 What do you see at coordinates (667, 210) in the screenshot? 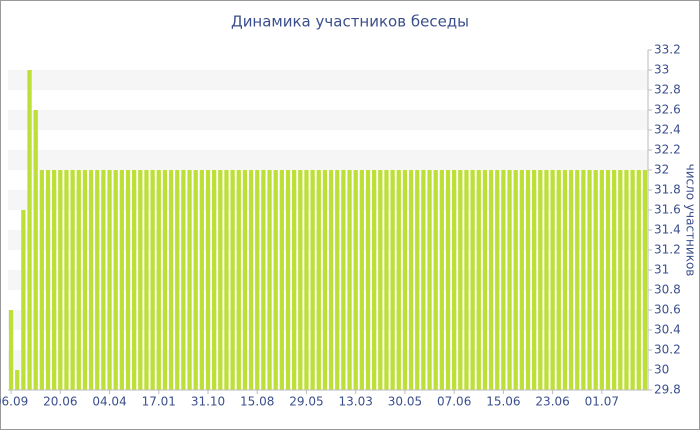
I see `y-tick-label: 31.6` at bounding box center [667, 210].